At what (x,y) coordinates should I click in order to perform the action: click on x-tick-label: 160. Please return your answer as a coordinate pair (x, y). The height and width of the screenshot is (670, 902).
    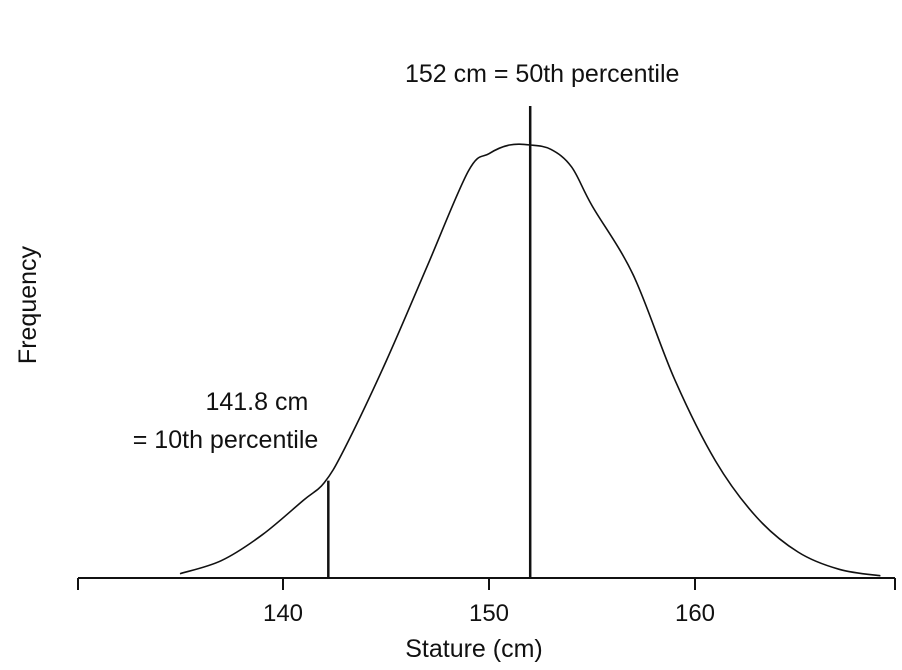
    Looking at the image, I should click on (695, 613).